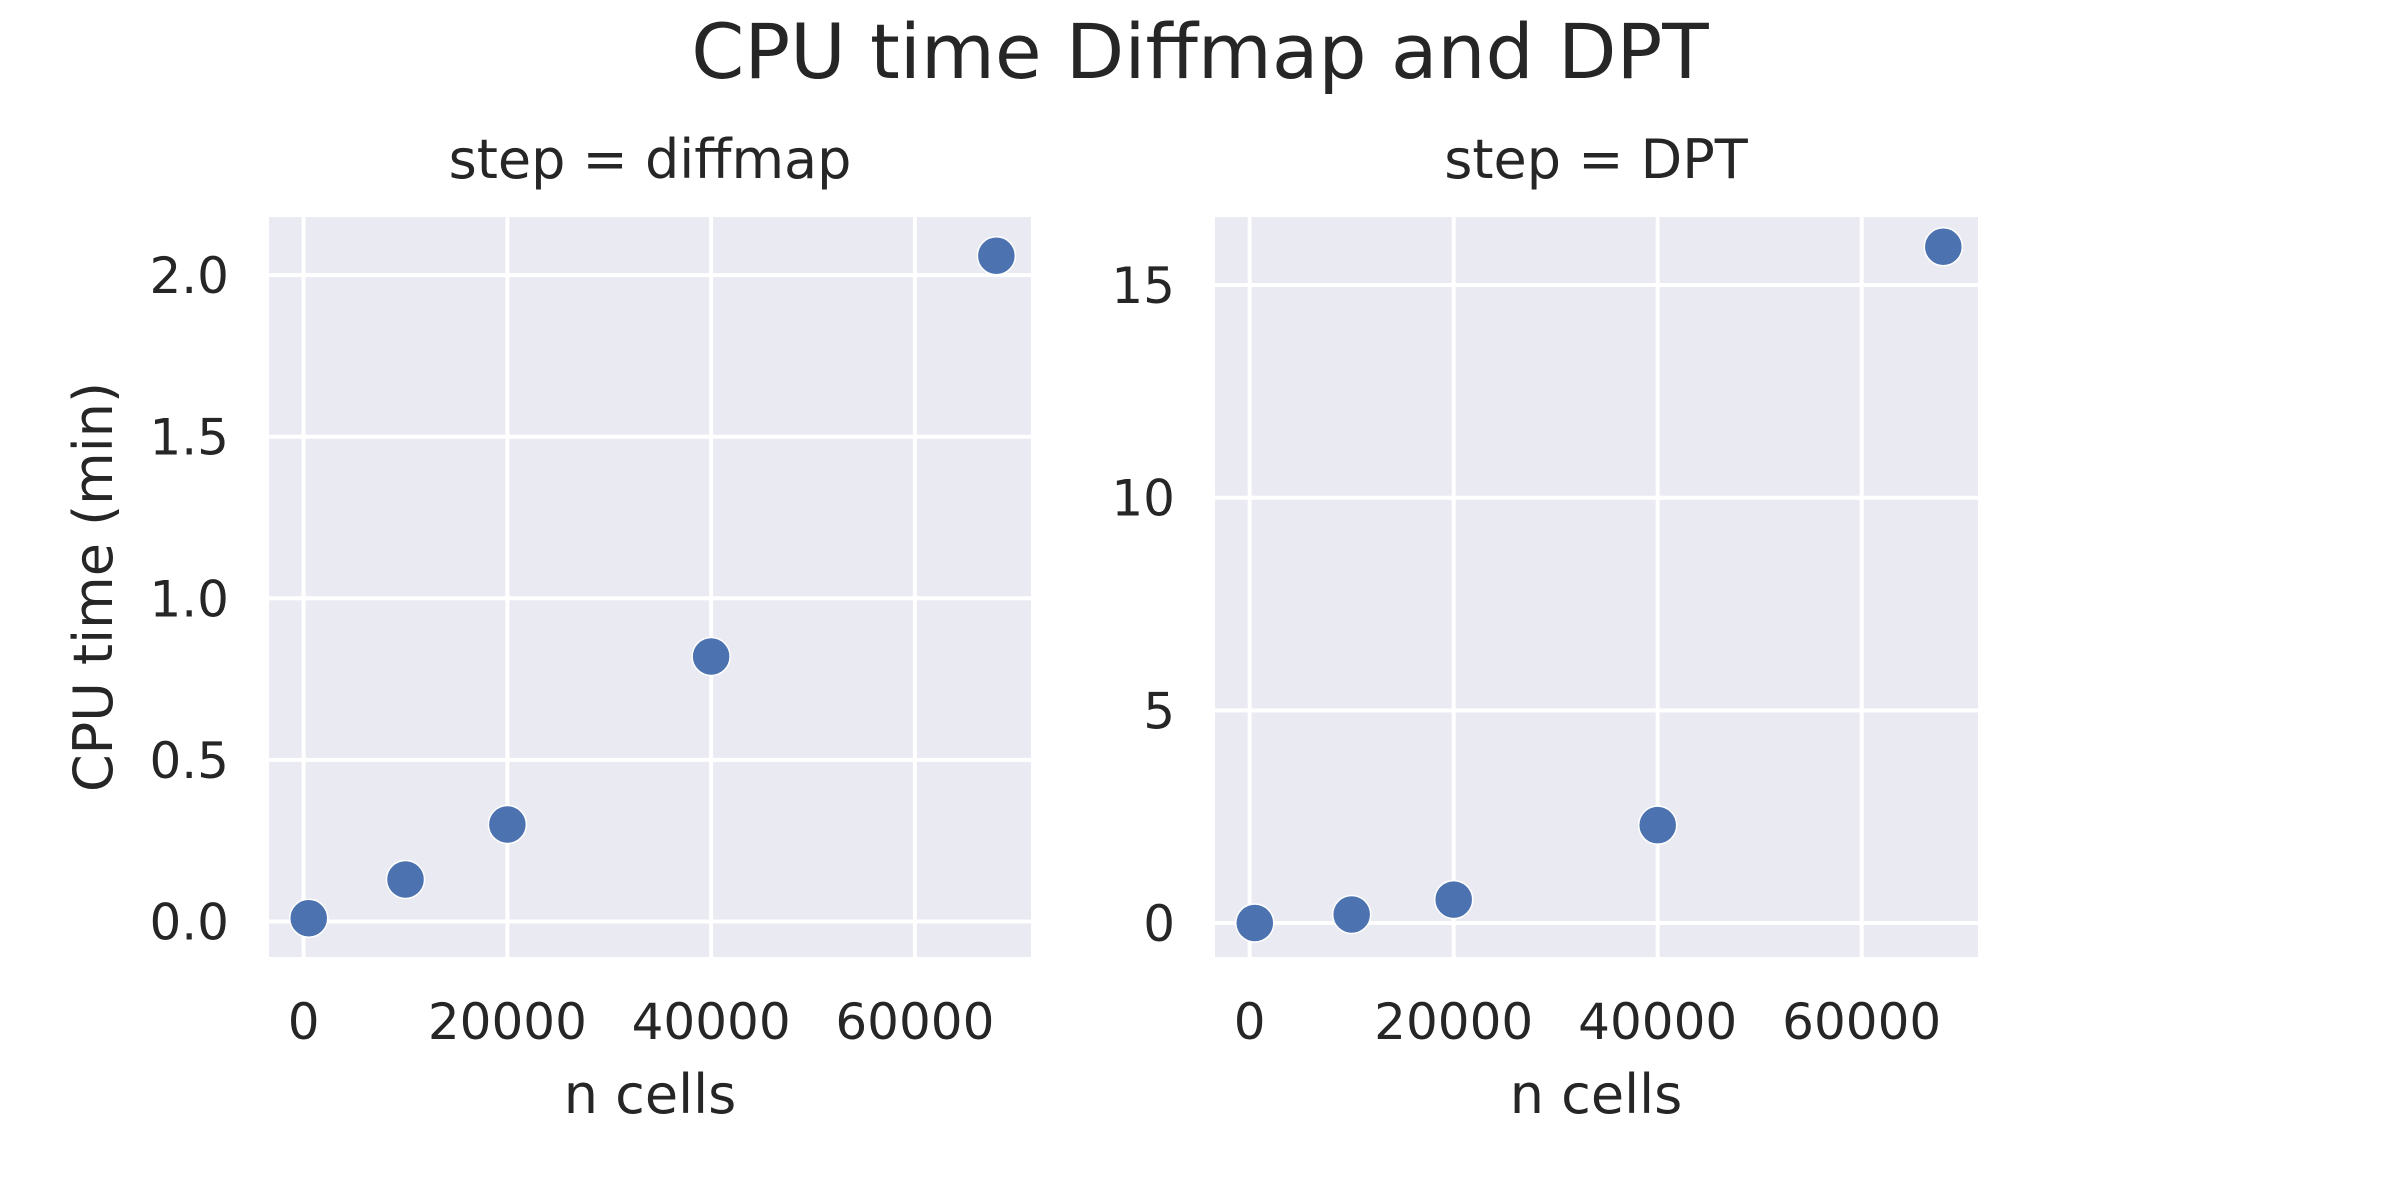 This screenshot has width=2400, height=1200. What do you see at coordinates (1143, 605) in the screenshot?
I see `panel-dpt-y-ticks: 0 5 10 15` at bounding box center [1143, 605].